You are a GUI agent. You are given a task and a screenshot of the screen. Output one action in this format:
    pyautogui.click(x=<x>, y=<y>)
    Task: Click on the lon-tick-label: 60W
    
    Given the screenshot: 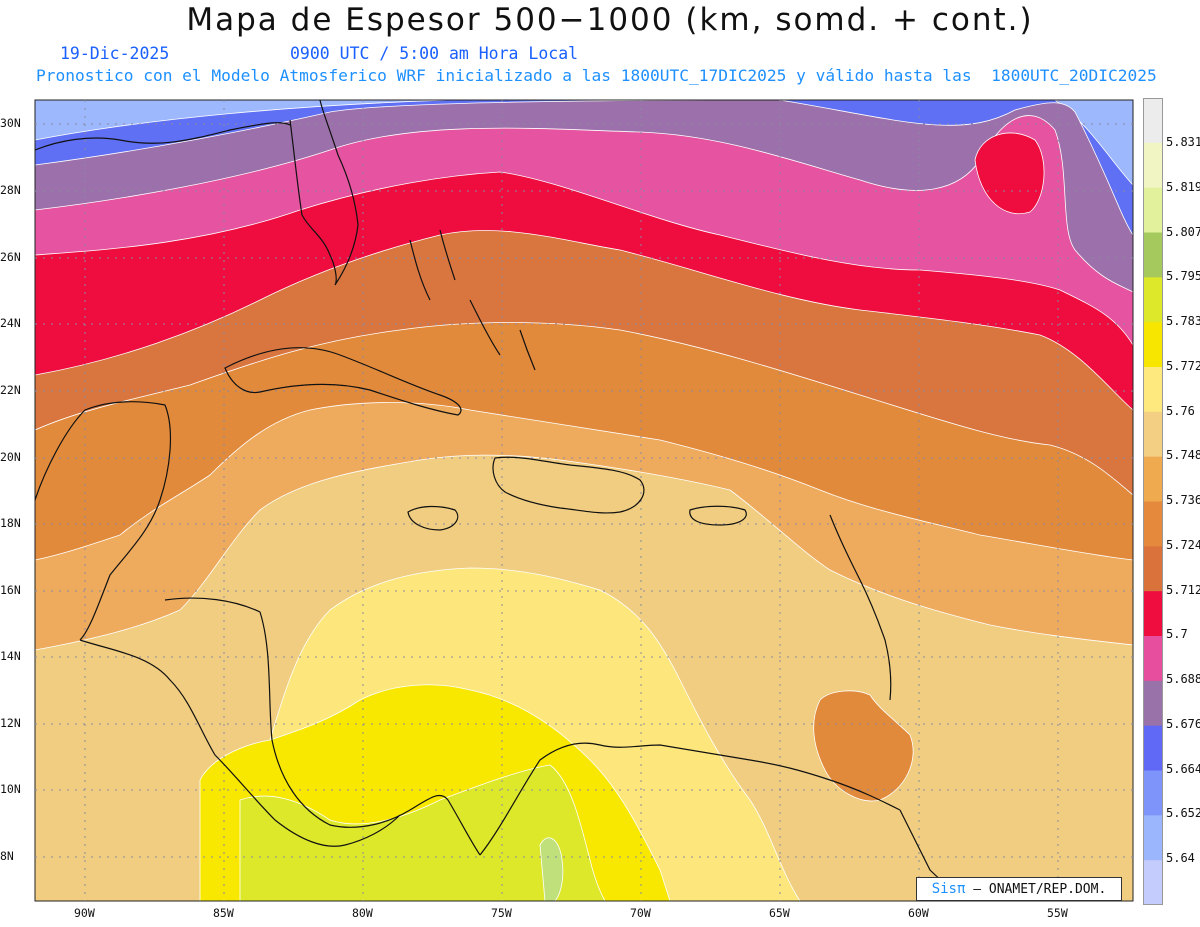 What is the action you would take?
    pyautogui.click(x=918, y=913)
    